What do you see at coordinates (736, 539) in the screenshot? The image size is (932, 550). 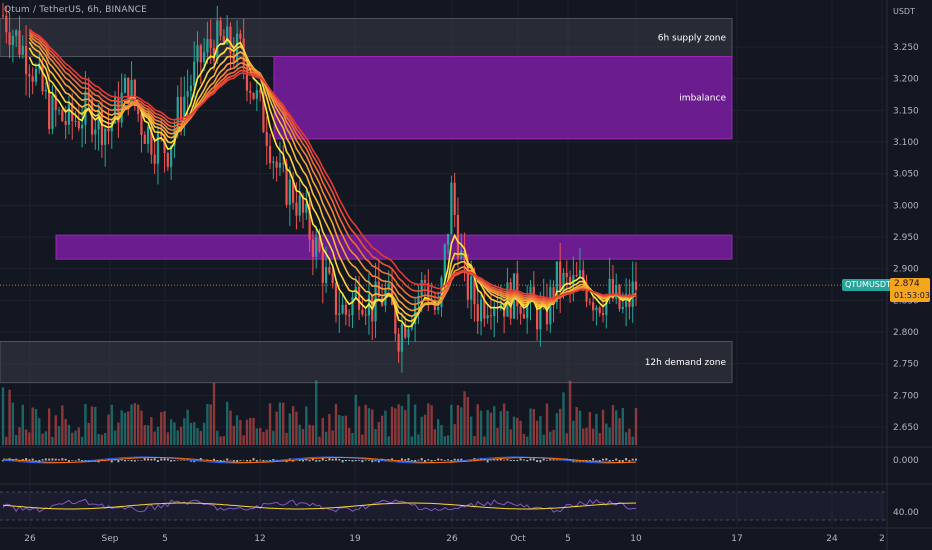 I see `time-tick-label: 17` at bounding box center [736, 539].